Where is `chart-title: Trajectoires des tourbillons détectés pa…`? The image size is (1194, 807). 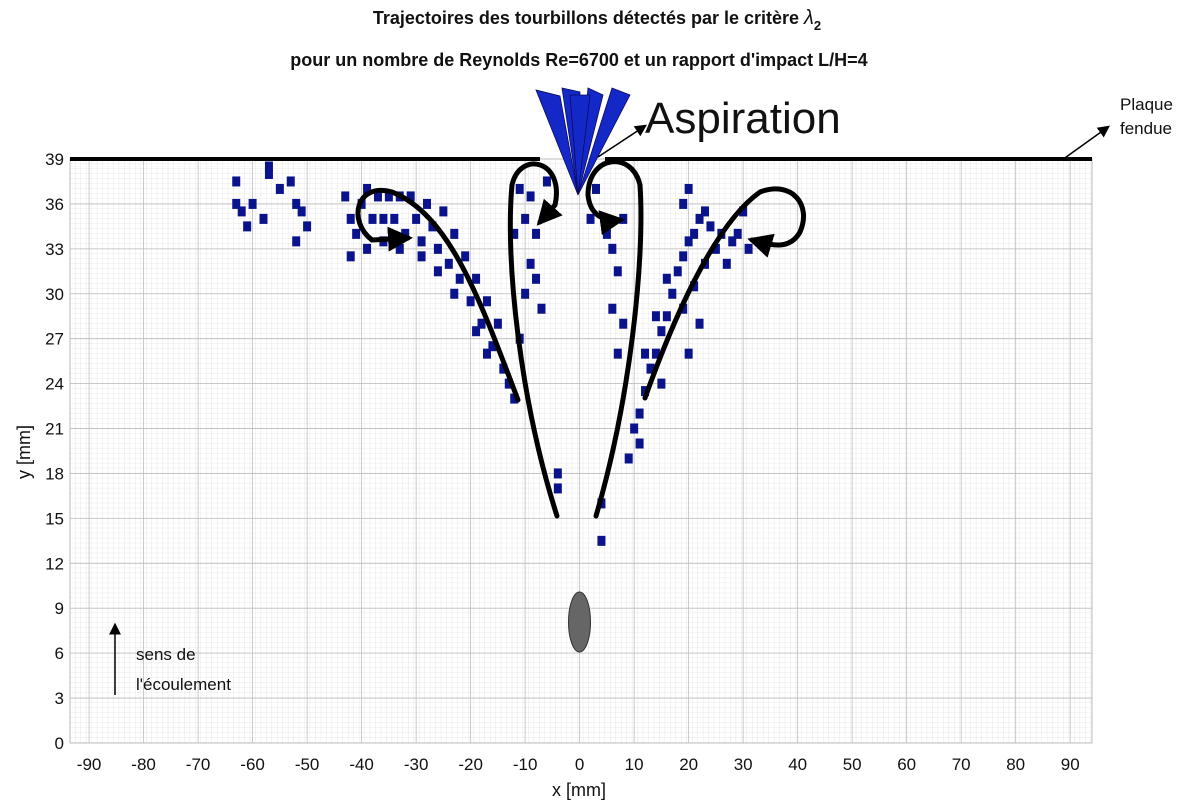
chart-title: Trajectoires des tourbillons détectés pa… is located at coordinates (597, 20).